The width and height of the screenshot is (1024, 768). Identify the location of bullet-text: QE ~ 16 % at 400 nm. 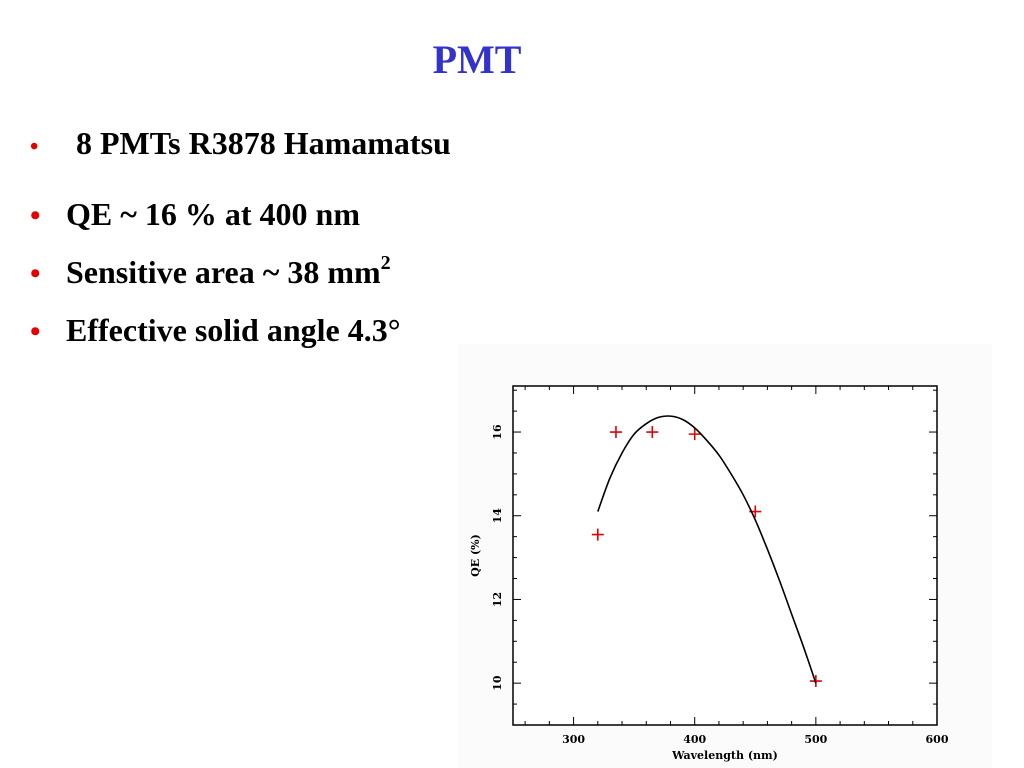
(213, 214).